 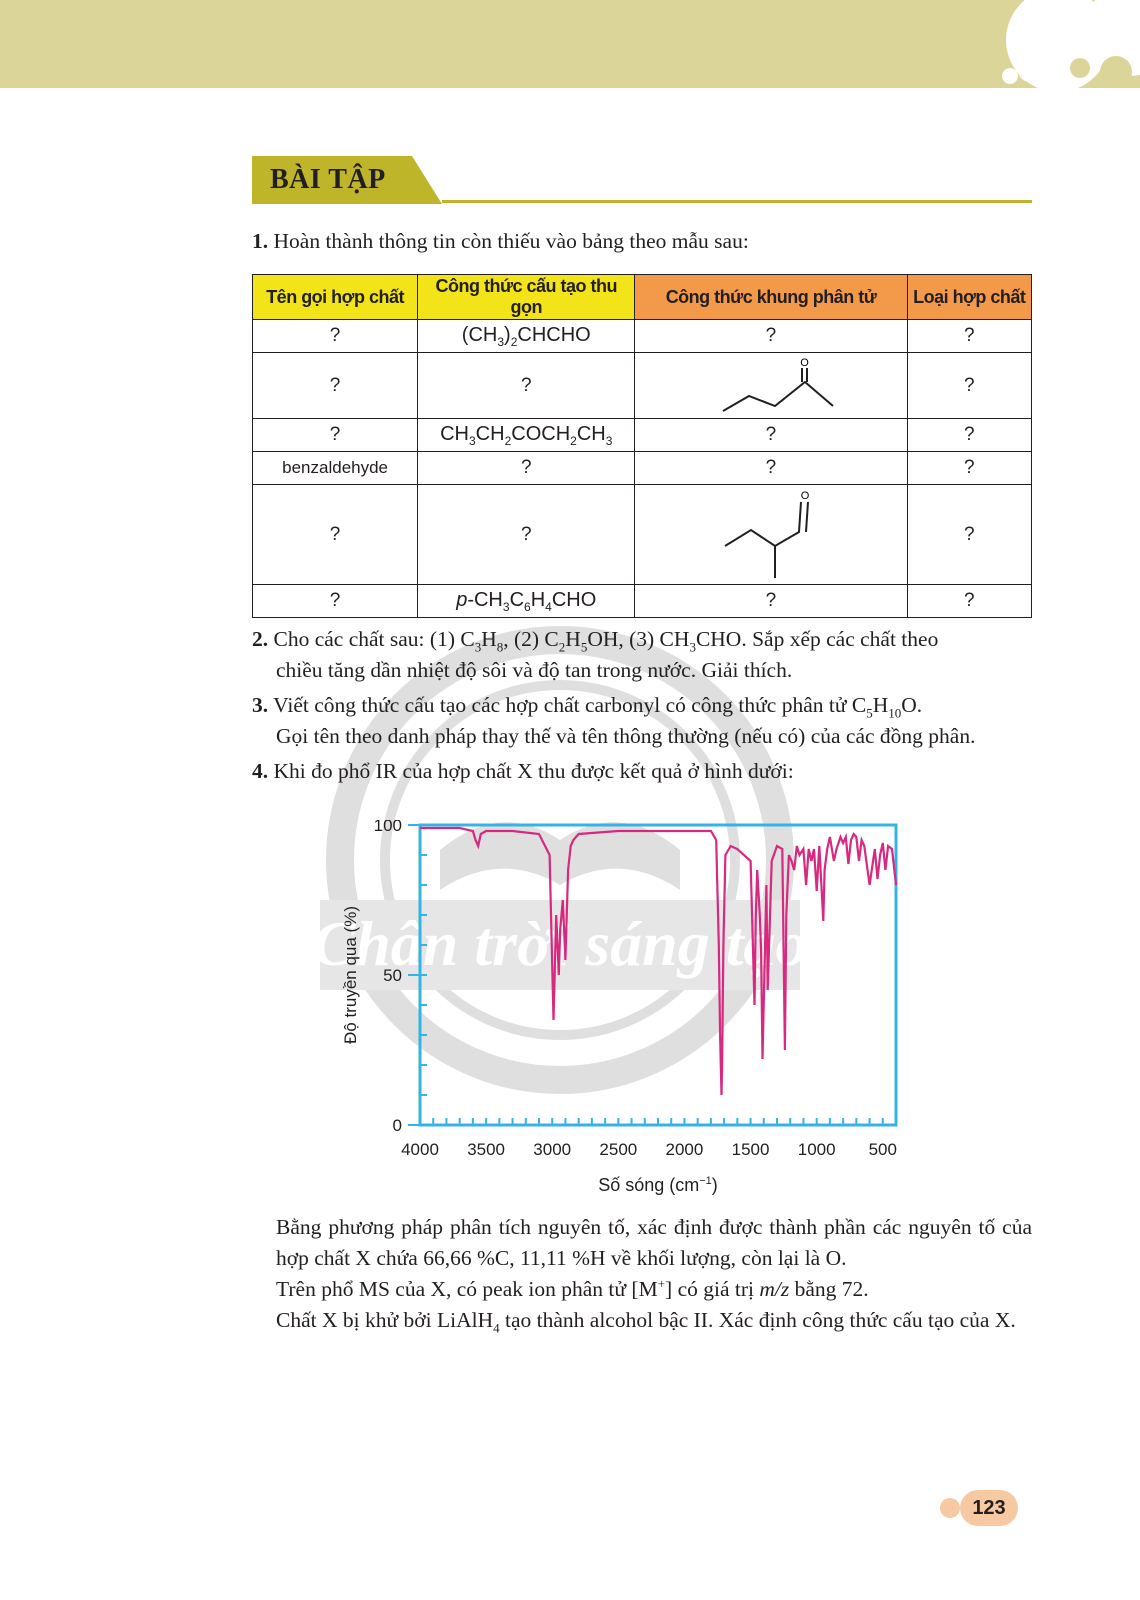 I want to click on x-tick-label: 1000, so click(x=817, y=1149).